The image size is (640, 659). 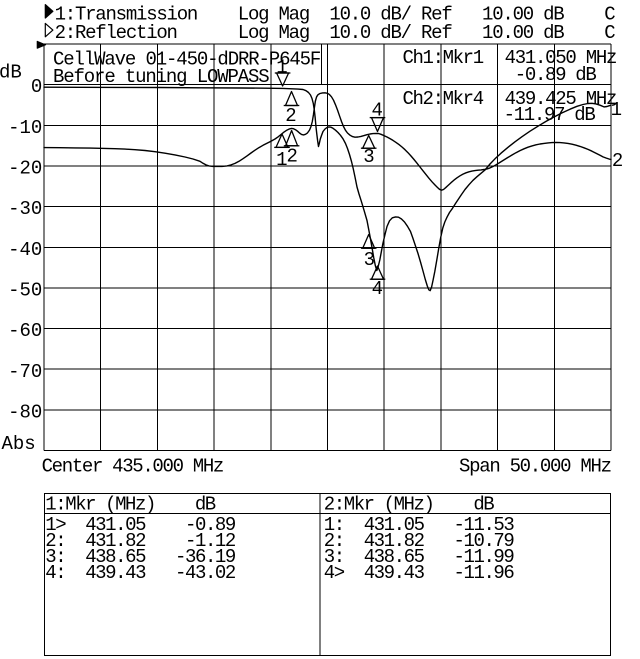 I want to click on svg-text: 0, so click(x=36, y=87).